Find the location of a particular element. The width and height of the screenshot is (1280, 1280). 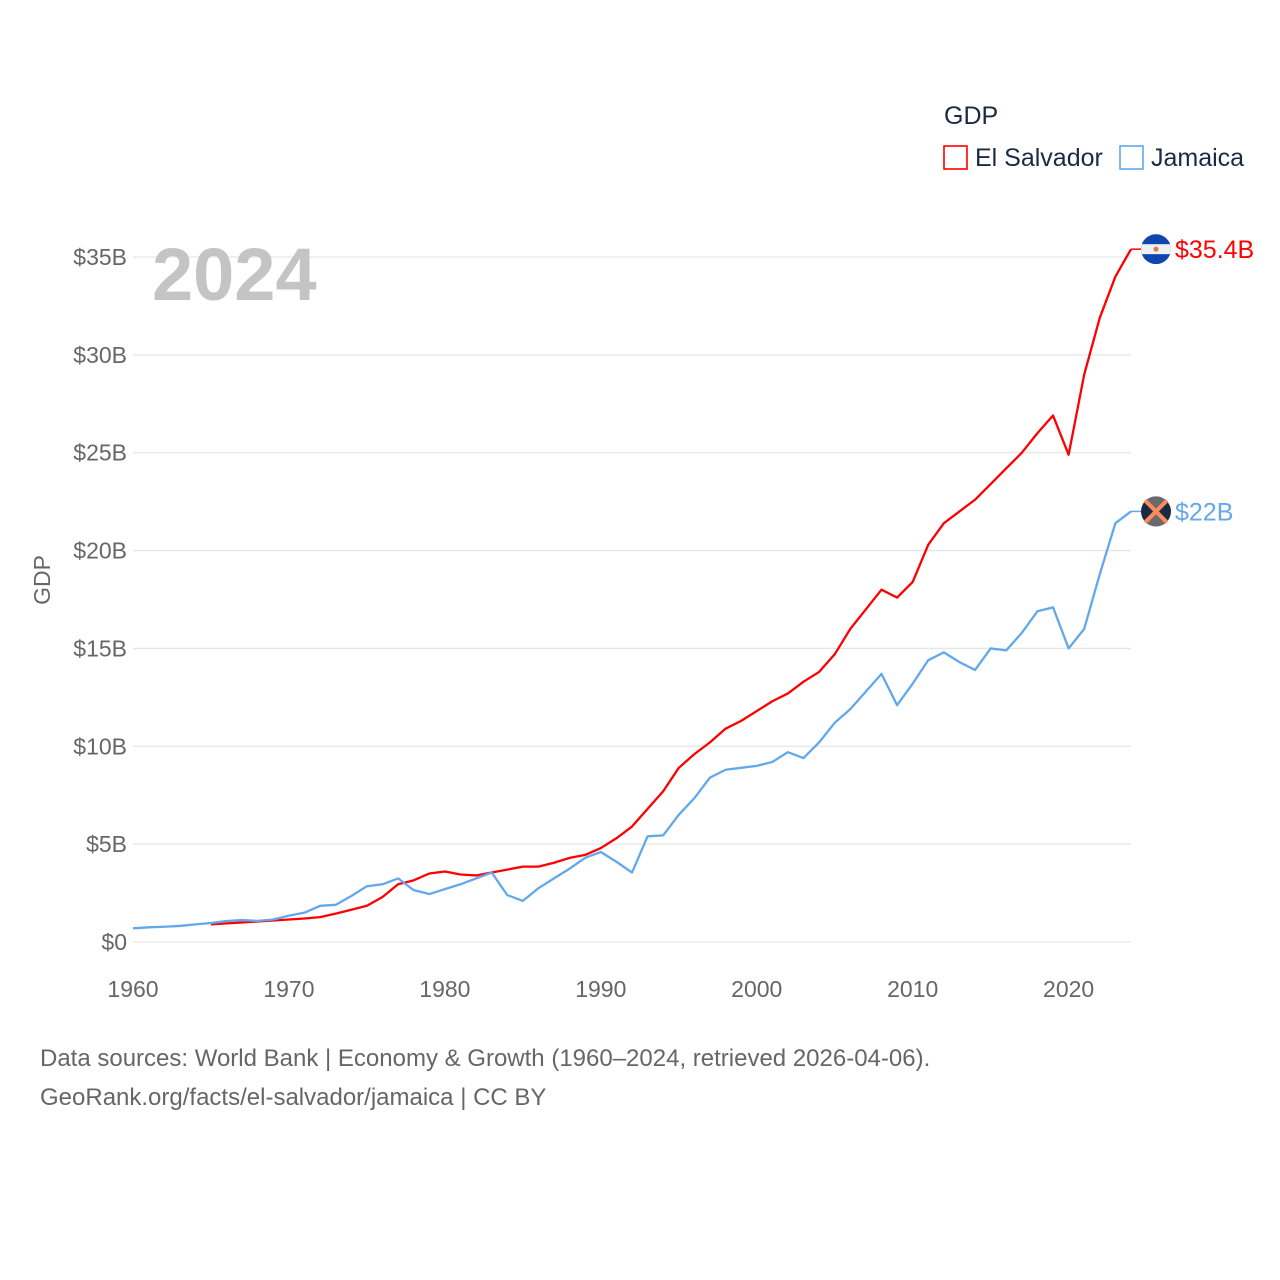

legend-label: El Salvador is located at coordinates (1039, 158).